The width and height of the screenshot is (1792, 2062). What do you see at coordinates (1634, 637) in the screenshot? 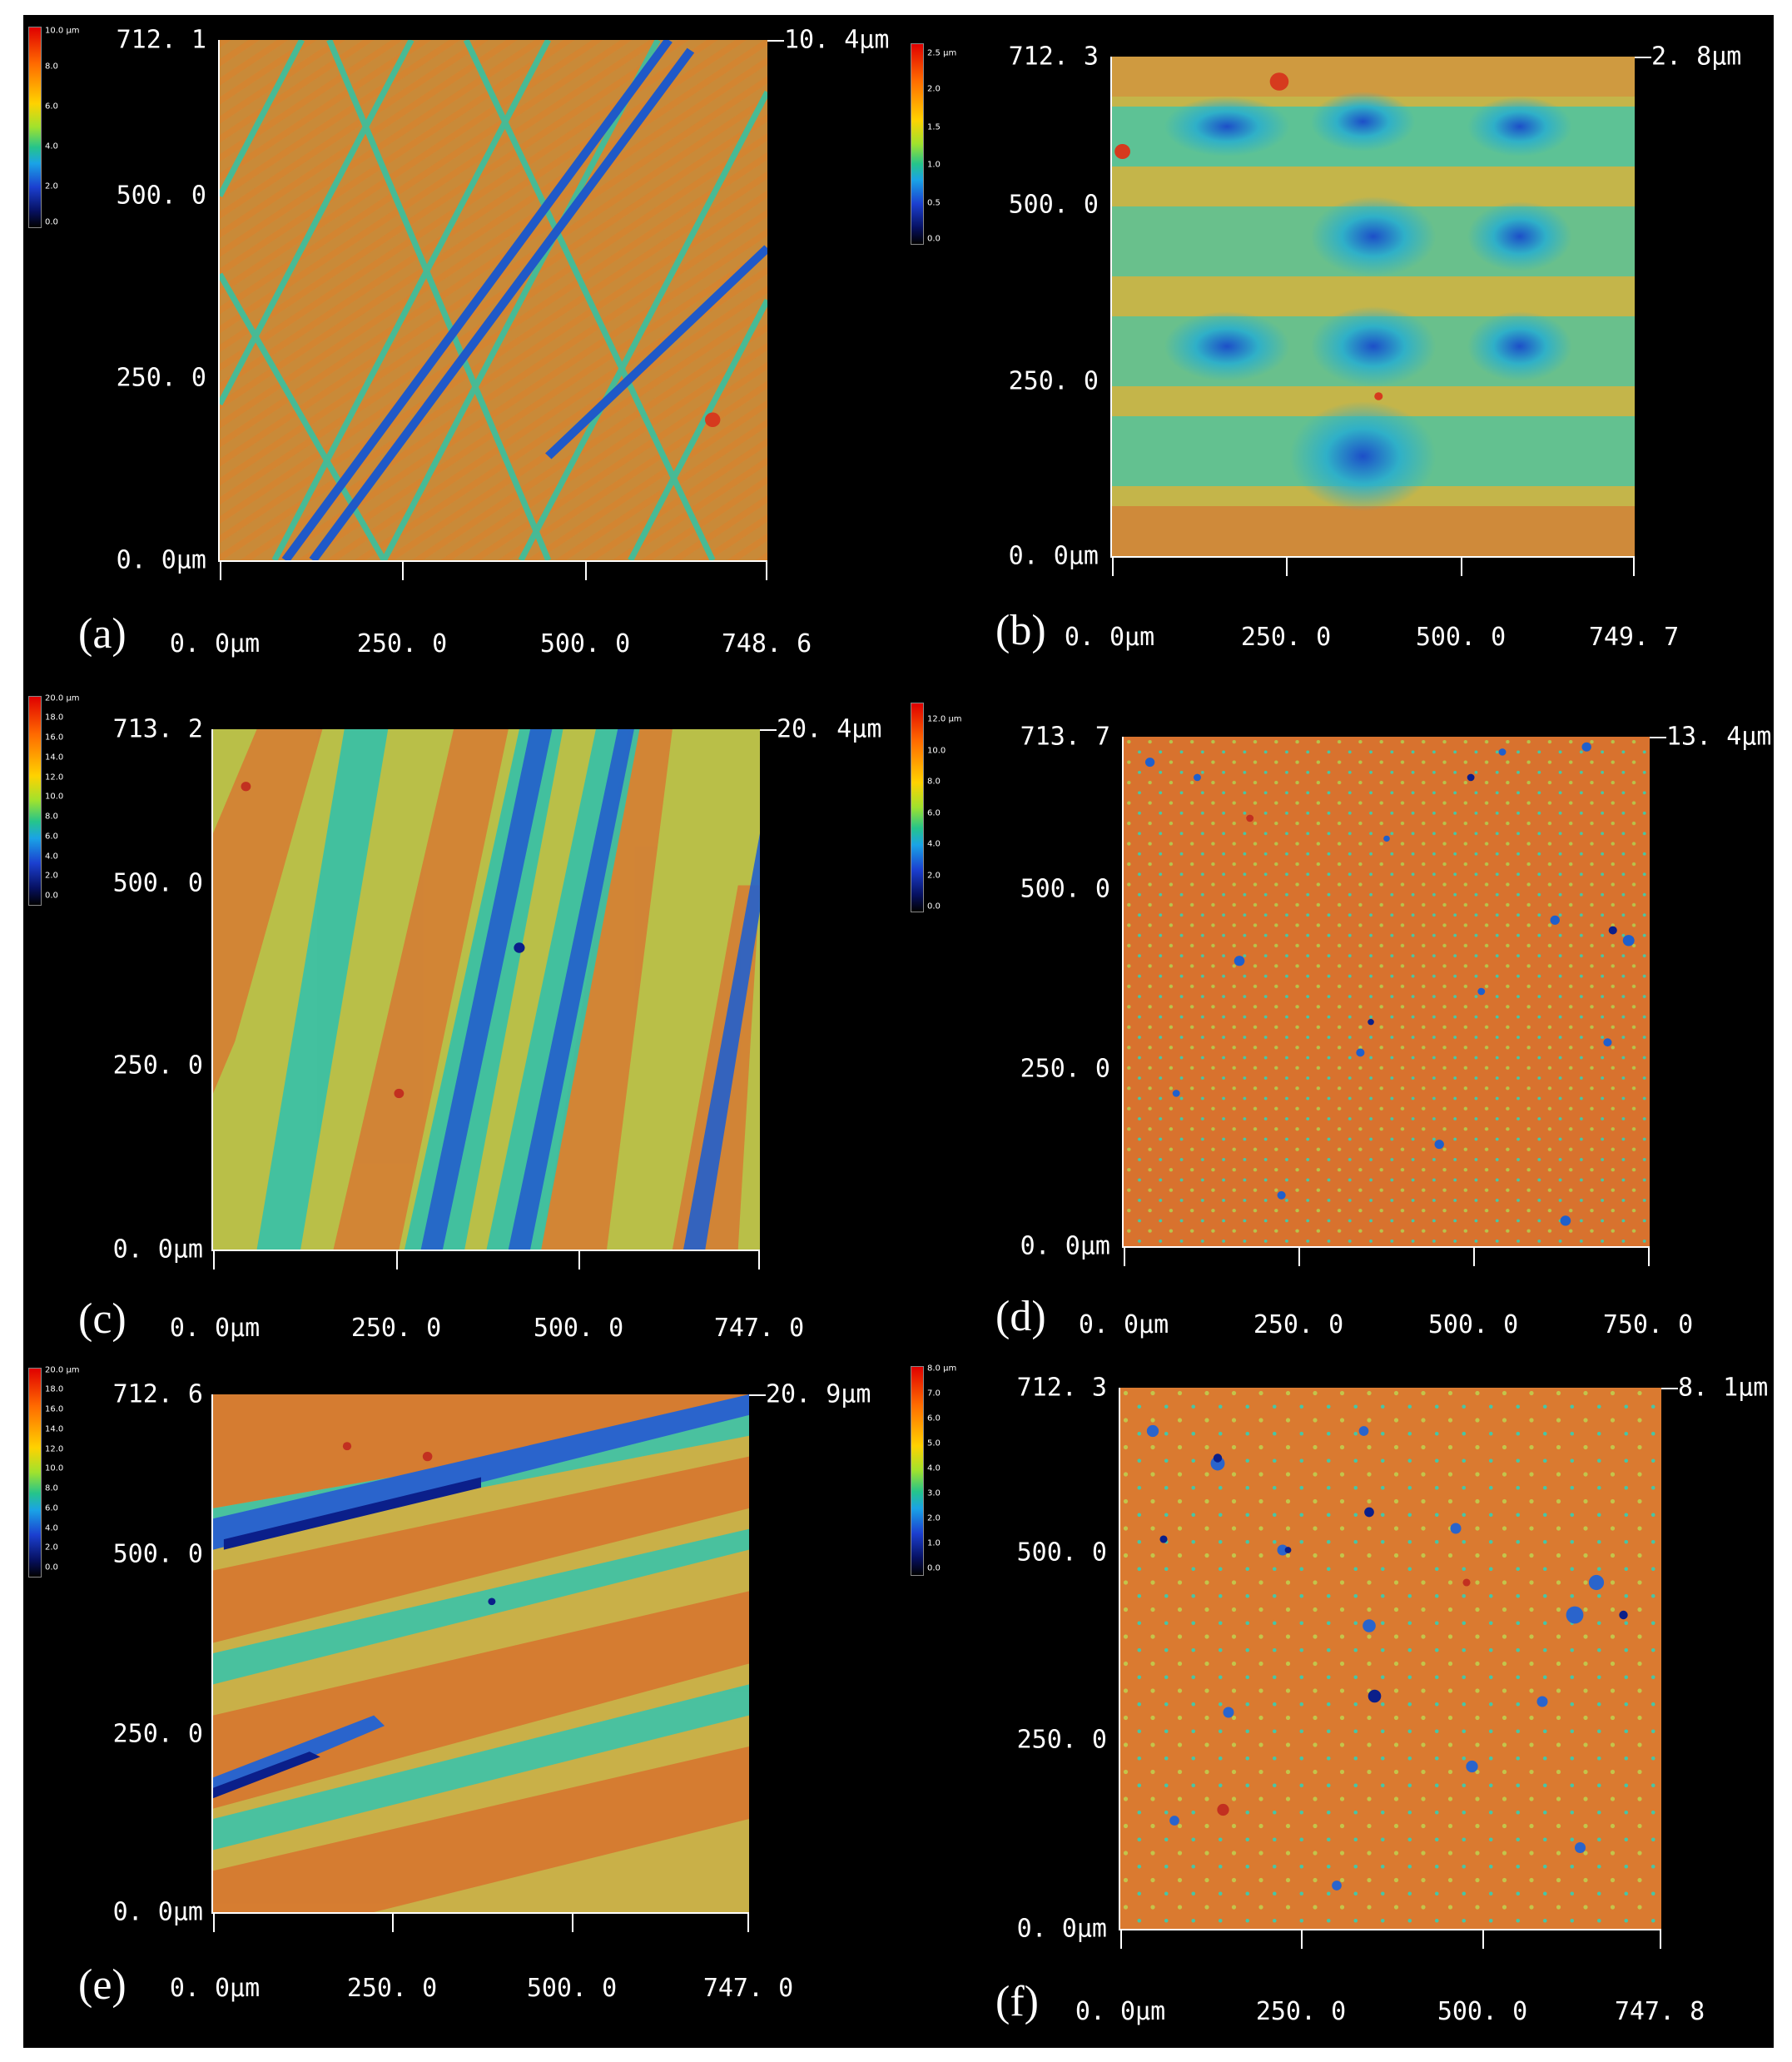
I see `x-label-max: 749. 7` at bounding box center [1634, 637].